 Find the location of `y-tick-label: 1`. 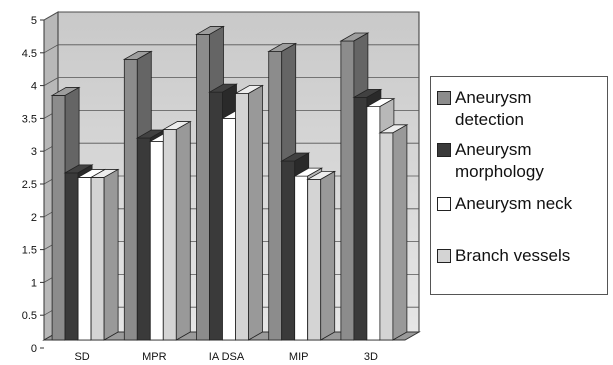

y-tick-label: 1 is located at coordinates (34, 283).